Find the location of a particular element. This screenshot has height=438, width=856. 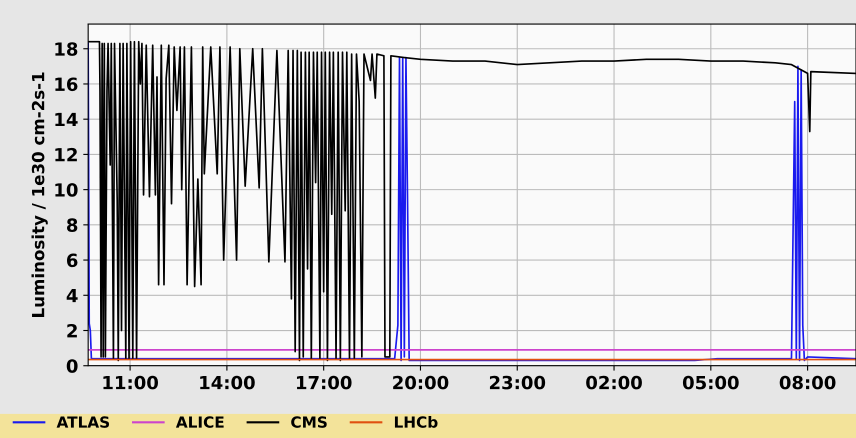

y-tick-label: 8 is located at coordinates (72, 225).